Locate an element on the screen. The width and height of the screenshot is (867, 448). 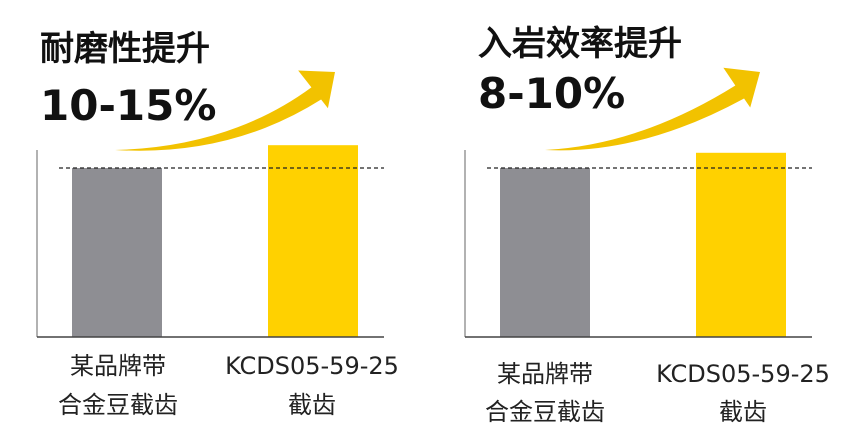
chart-subtitle: 10-15% is located at coordinates (128, 105).